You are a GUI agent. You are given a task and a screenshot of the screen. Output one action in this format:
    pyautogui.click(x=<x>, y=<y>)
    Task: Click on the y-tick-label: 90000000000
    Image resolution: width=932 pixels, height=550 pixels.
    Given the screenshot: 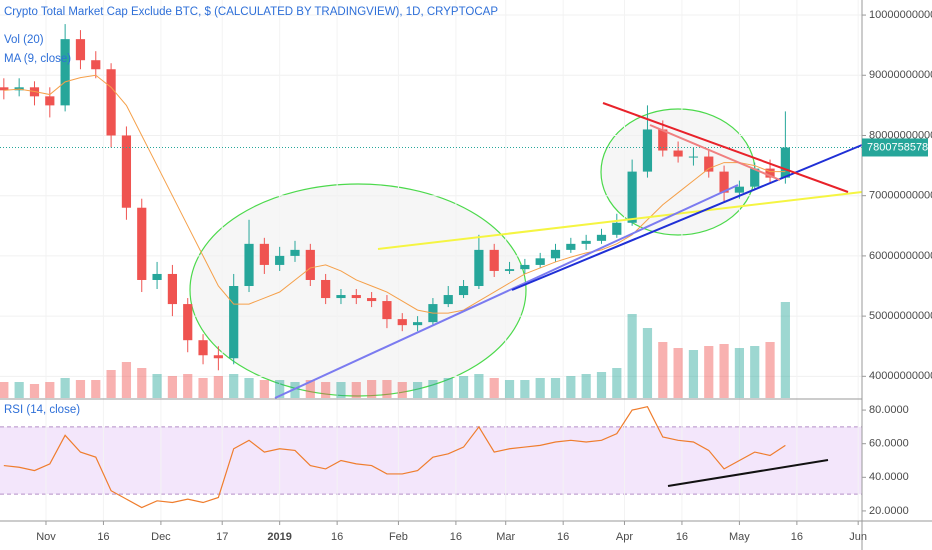 What is the action you would take?
    pyautogui.click(x=900, y=75)
    